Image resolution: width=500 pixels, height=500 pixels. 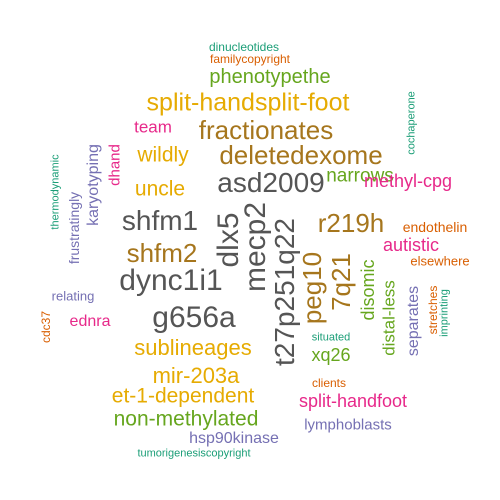 What do you see at coordinates (186, 419) in the screenshot?
I see `word: non-methylated` at bounding box center [186, 419].